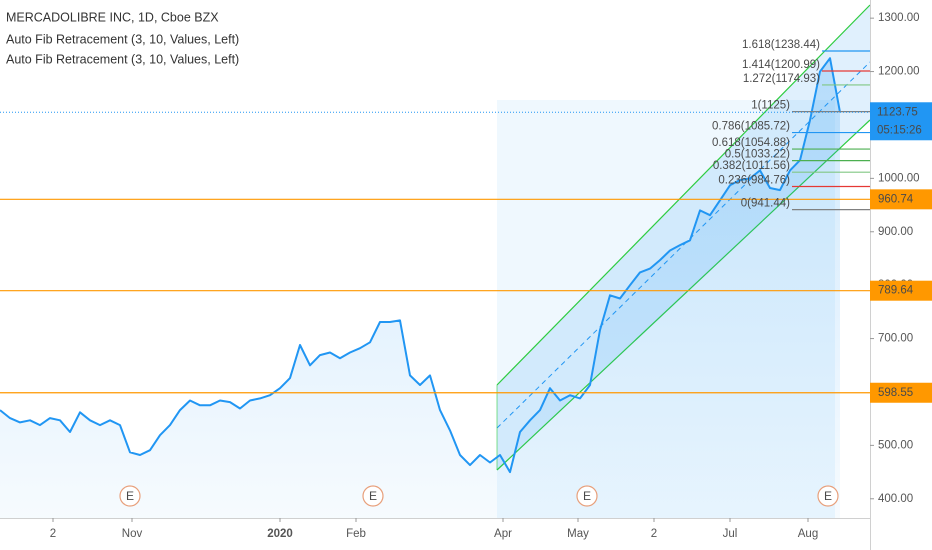 This screenshot has height=550, width=932. Describe the element at coordinates (356, 534) in the screenshot. I see `x-tick-label: Feb` at that location.